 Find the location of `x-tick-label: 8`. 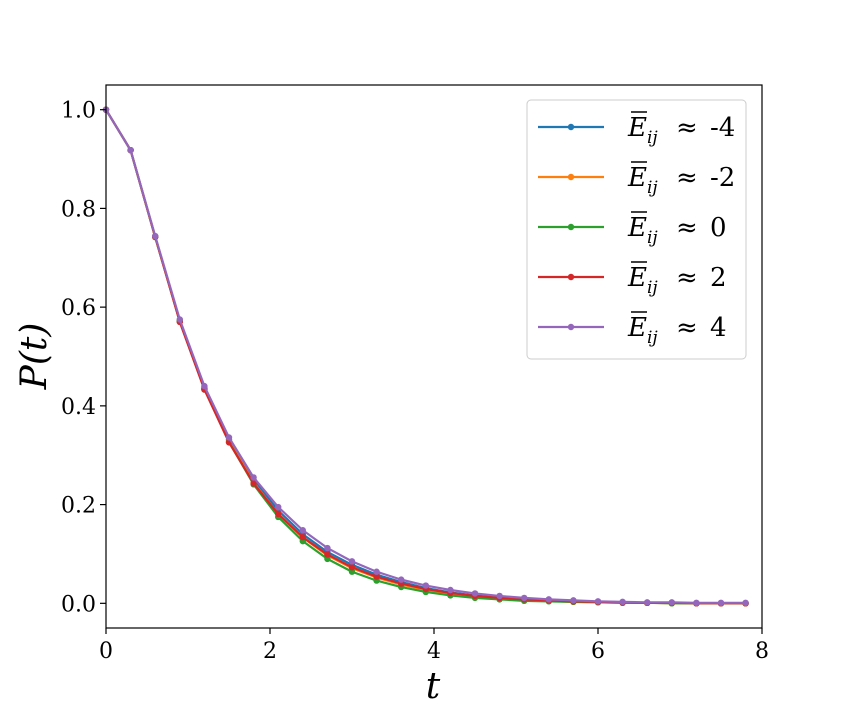

x-tick-label: 8 is located at coordinates (762, 651).